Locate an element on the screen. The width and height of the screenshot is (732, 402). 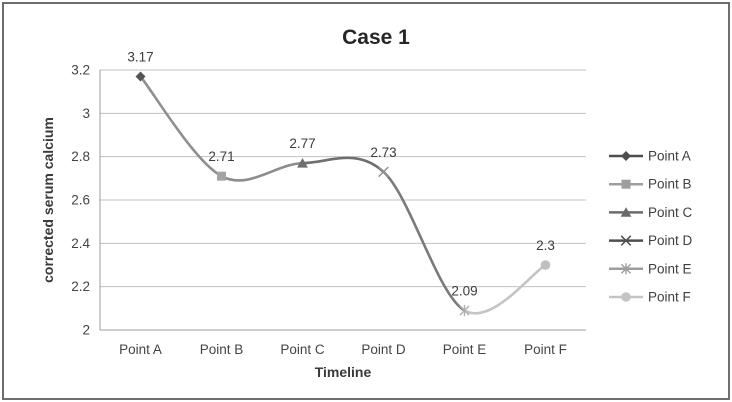
data-label: 2.73 is located at coordinates (383, 152).